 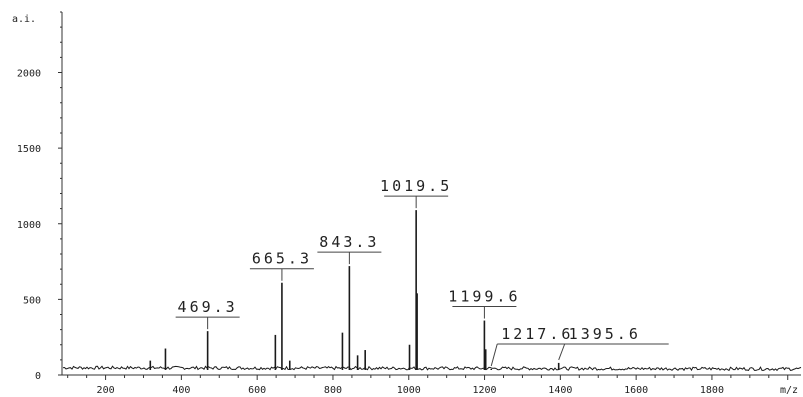 I want to click on x-tick-label: 200, so click(x=106, y=390).